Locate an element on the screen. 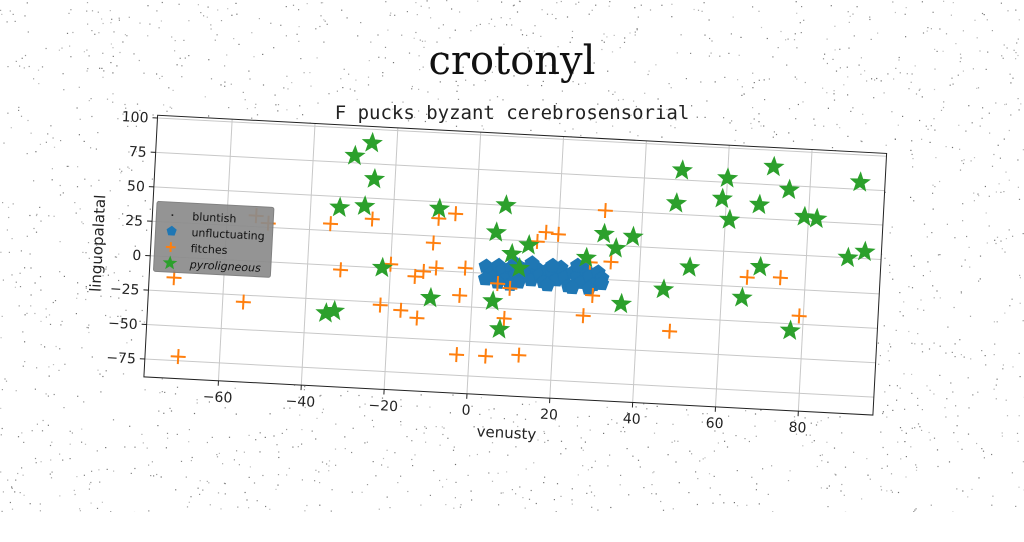 Image resolution: width=1024 pixels, height=542 pixels. y-tick-label: −50 is located at coordinates (123, 325).